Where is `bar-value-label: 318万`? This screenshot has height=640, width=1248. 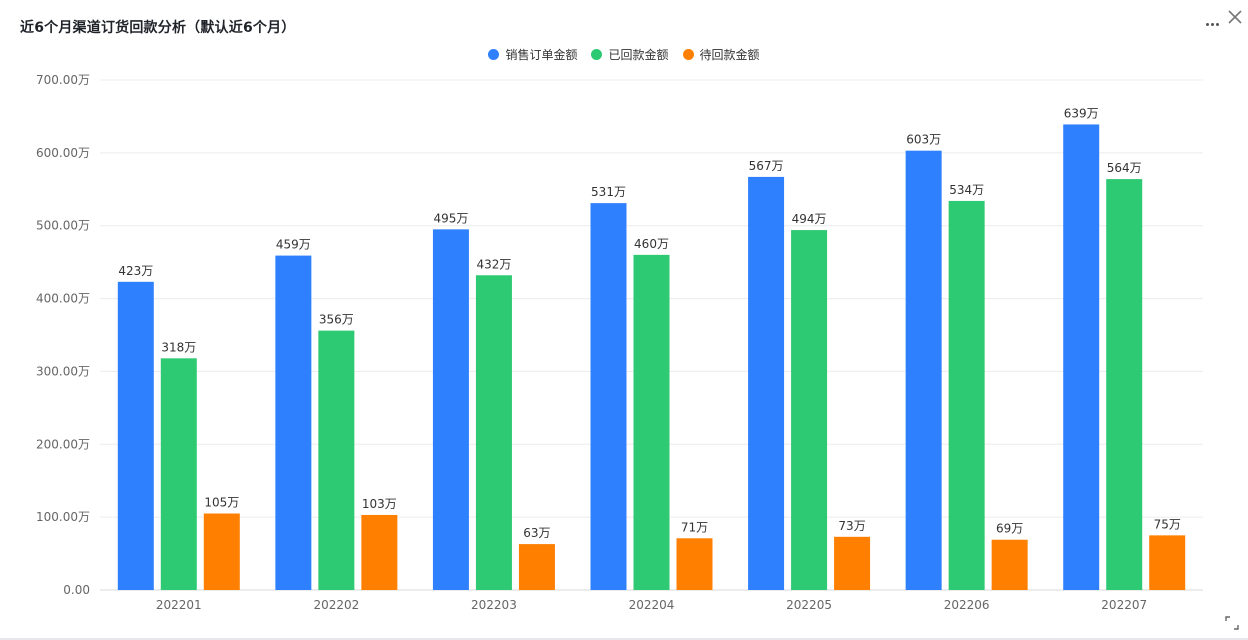 bar-value-label: 318万 is located at coordinates (178, 347).